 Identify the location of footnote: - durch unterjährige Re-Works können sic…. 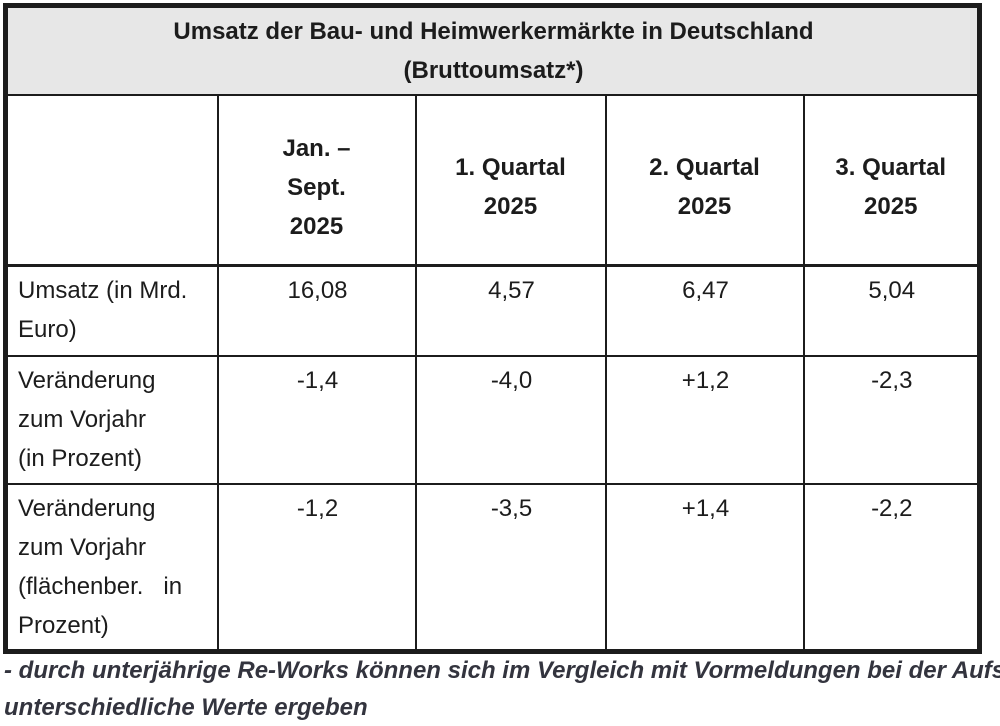
(502, 689).